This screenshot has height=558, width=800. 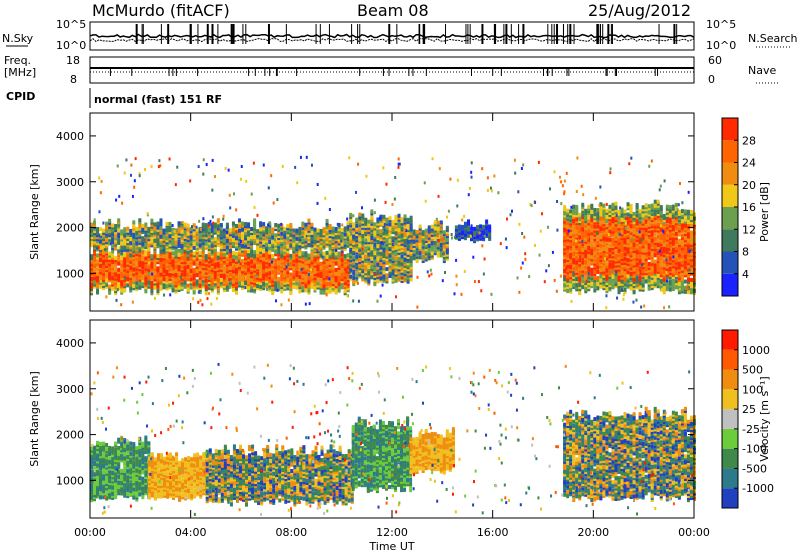 I want to click on freq-bottom-tick: 8, so click(x=73, y=79).